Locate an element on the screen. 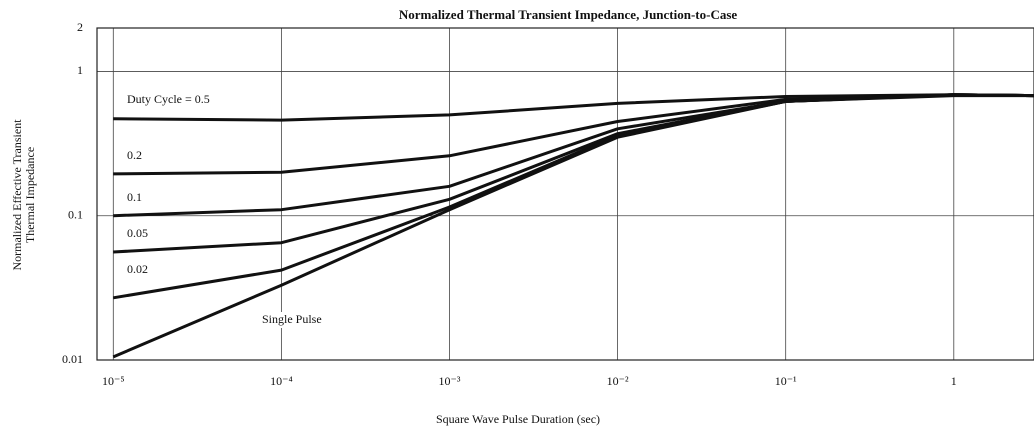  series-label: 0.1 is located at coordinates (134, 197).